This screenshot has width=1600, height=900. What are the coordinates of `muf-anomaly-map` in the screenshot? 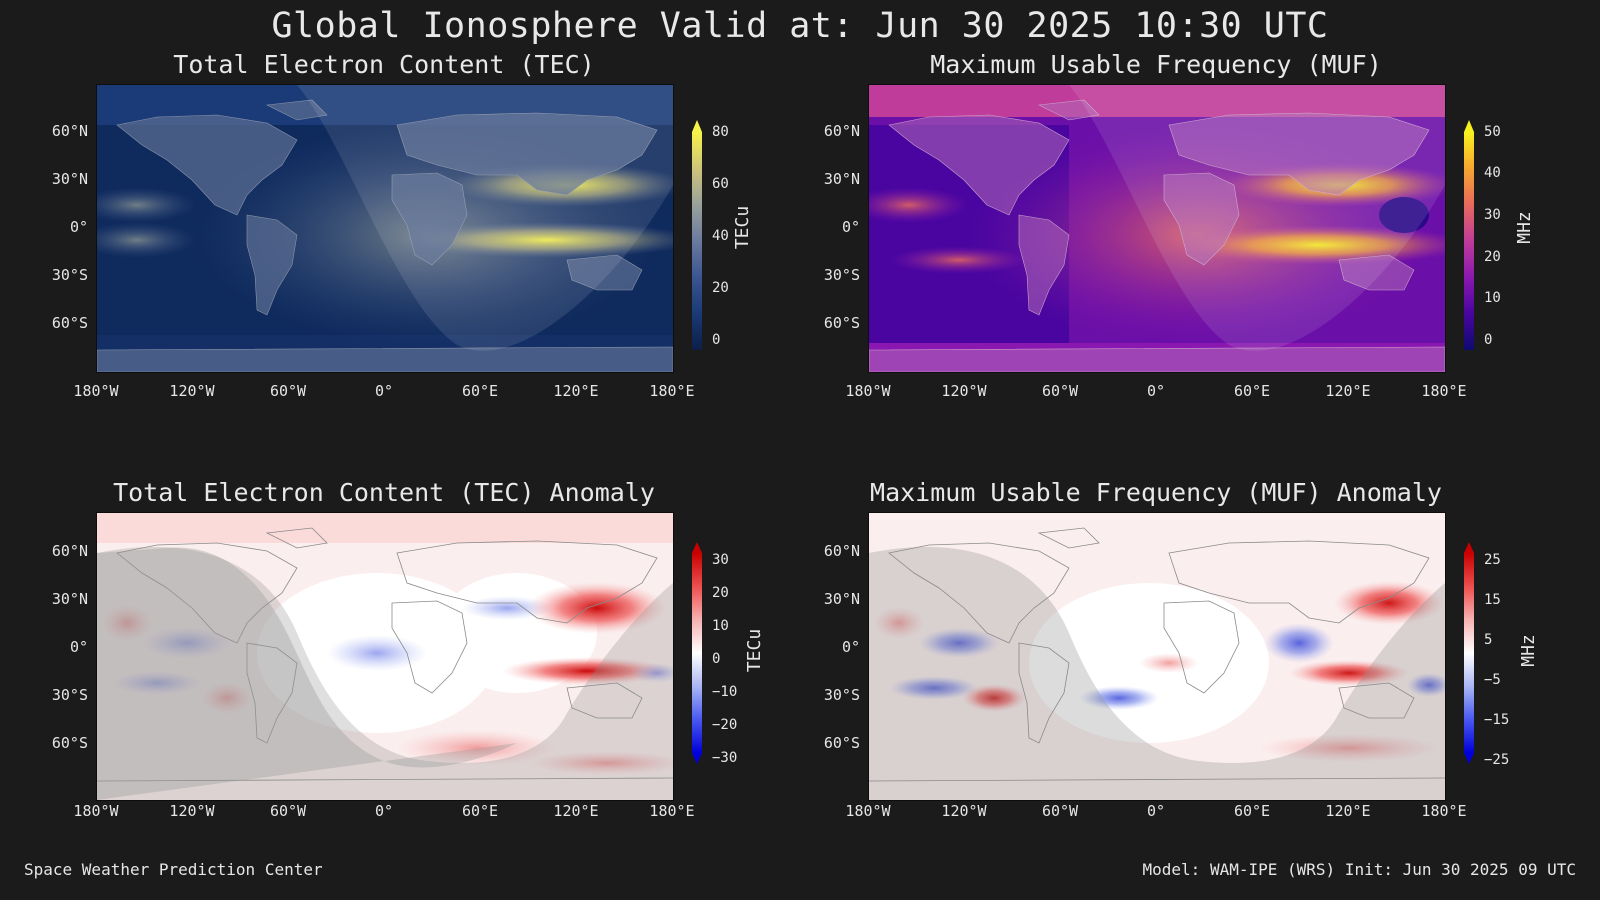 It's located at (1157, 656).